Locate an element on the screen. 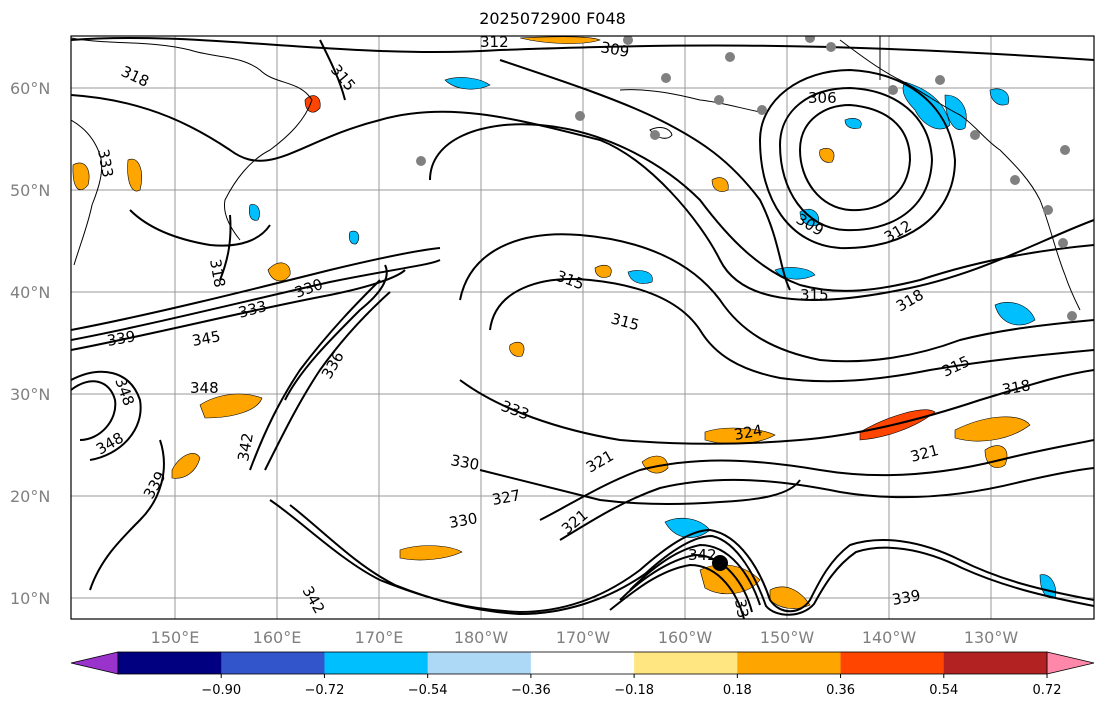 Image resolution: width=1105 pixels, height=712 pixels. contour-label: 327 is located at coordinates (506, 497).